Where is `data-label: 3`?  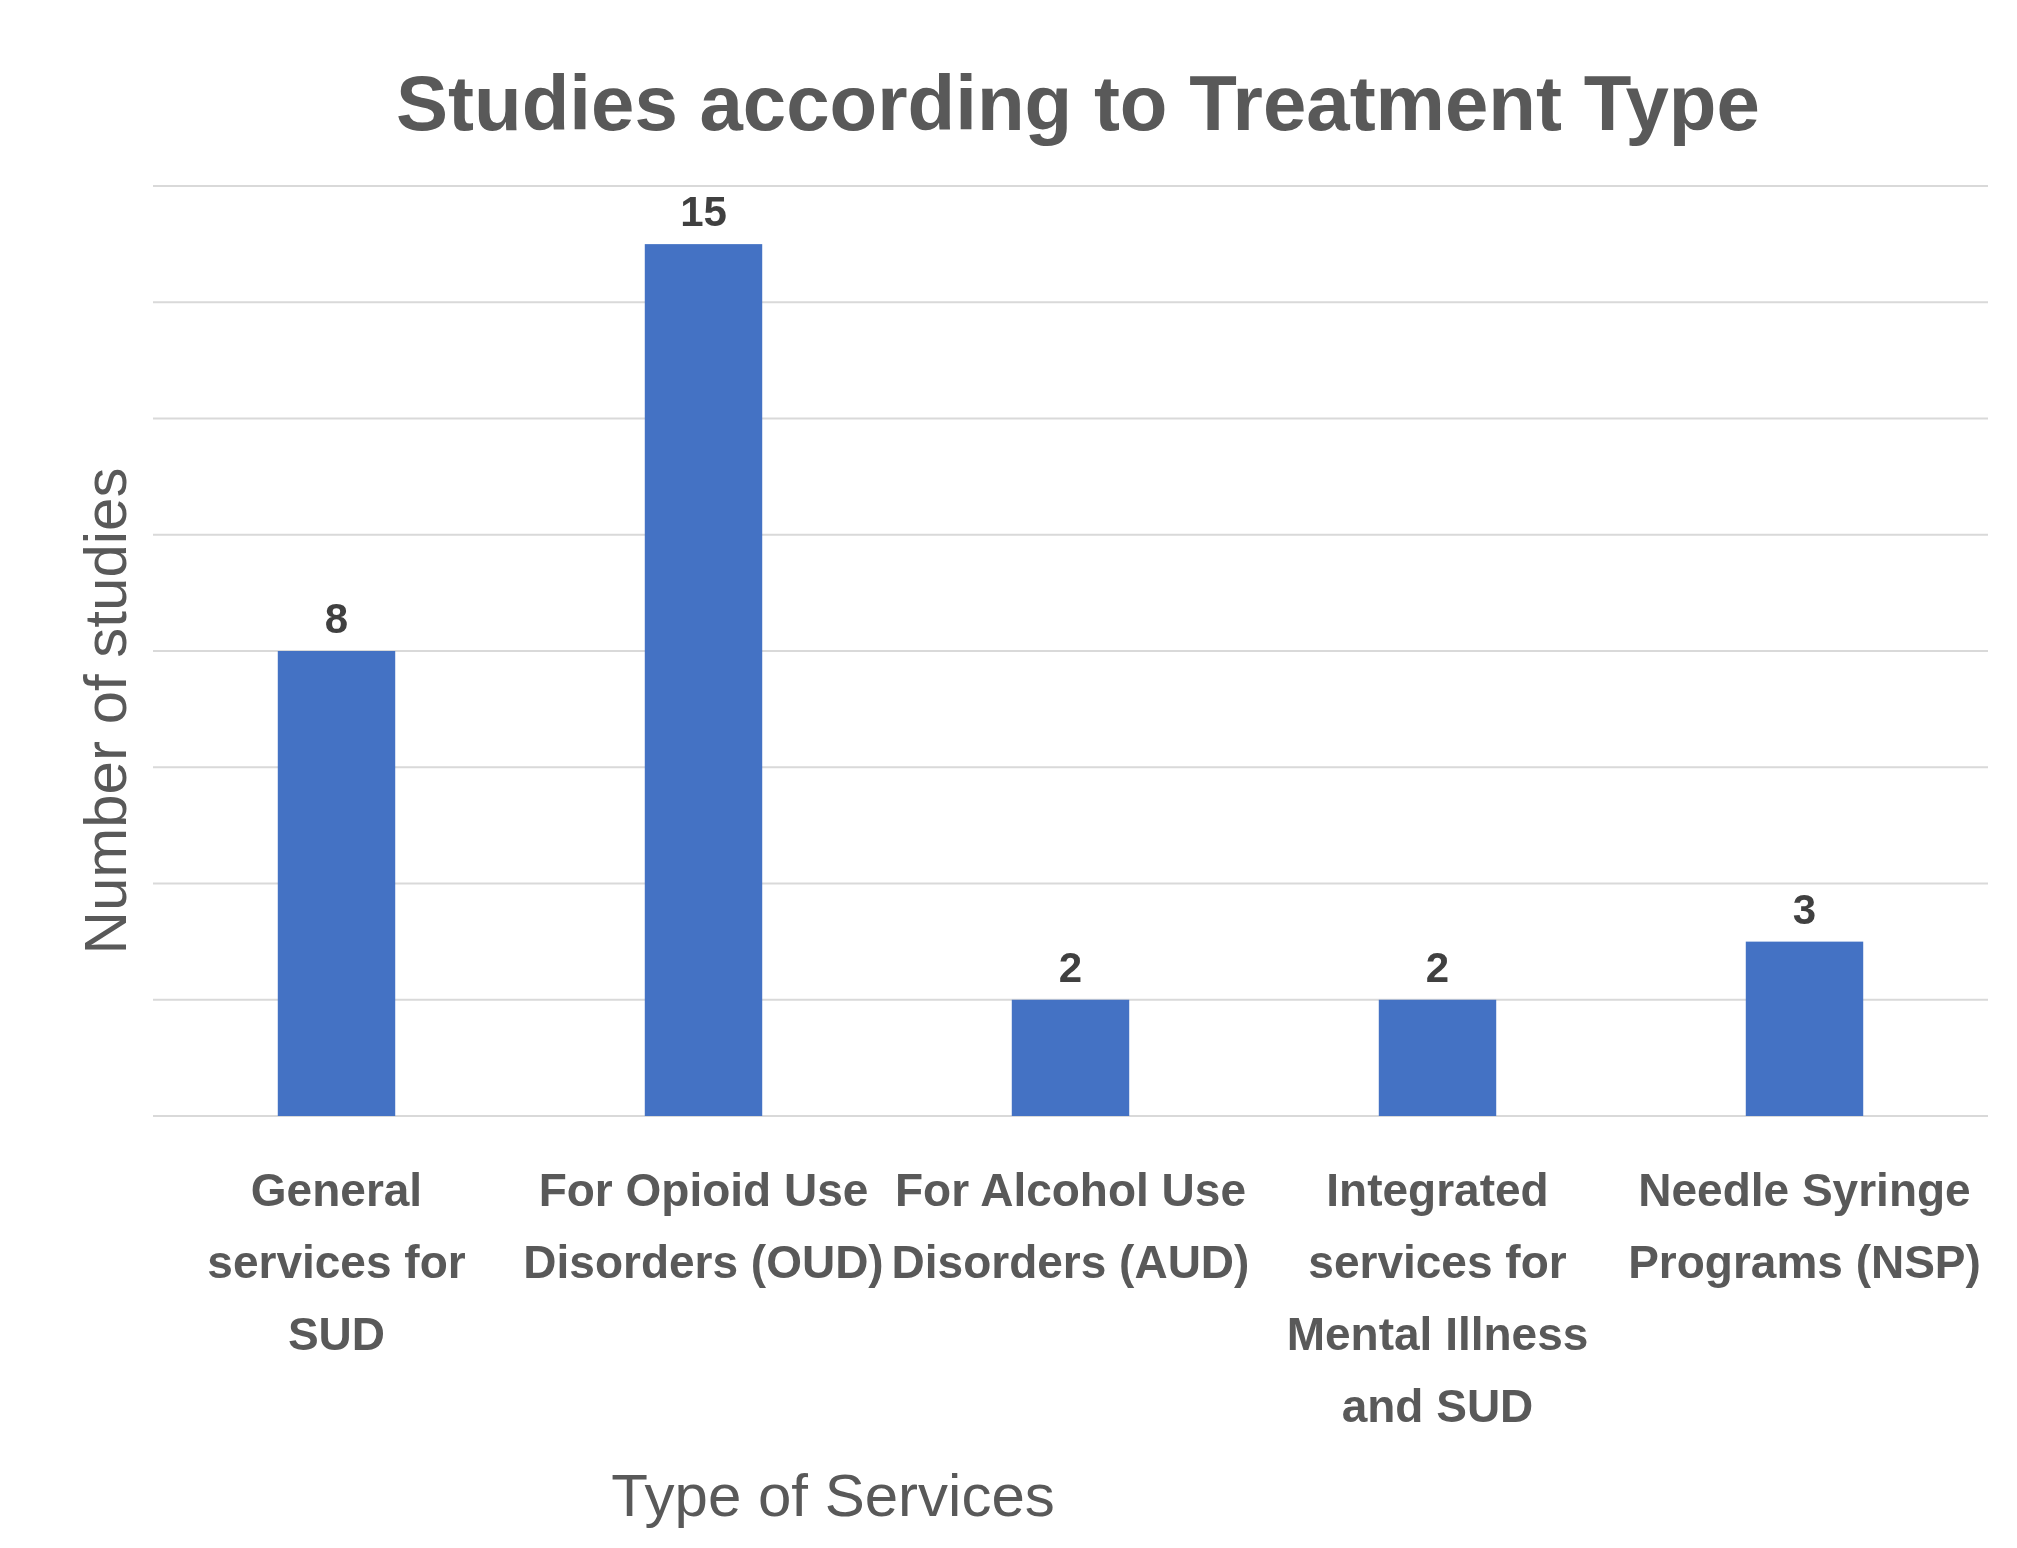 data-label: 3 is located at coordinates (1804, 909).